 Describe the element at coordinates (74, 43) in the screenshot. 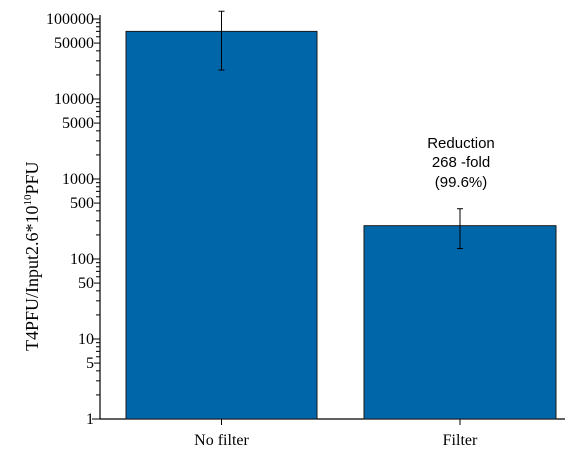

I see `y-tick-label: 50000` at that location.